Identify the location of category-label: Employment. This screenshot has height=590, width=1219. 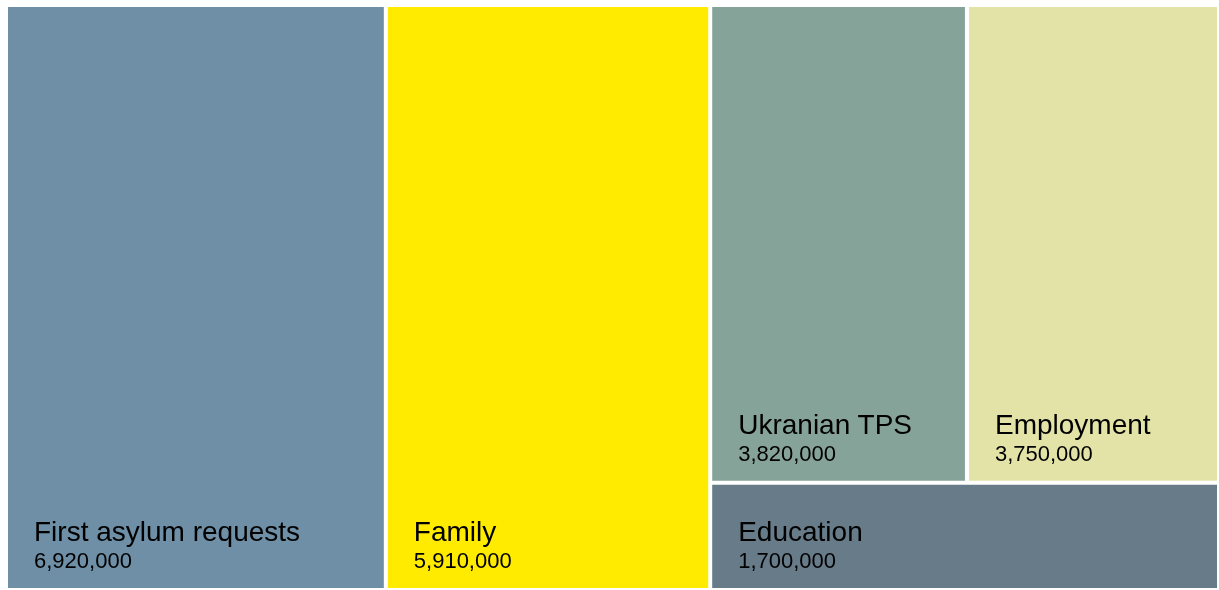
(1072, 424).